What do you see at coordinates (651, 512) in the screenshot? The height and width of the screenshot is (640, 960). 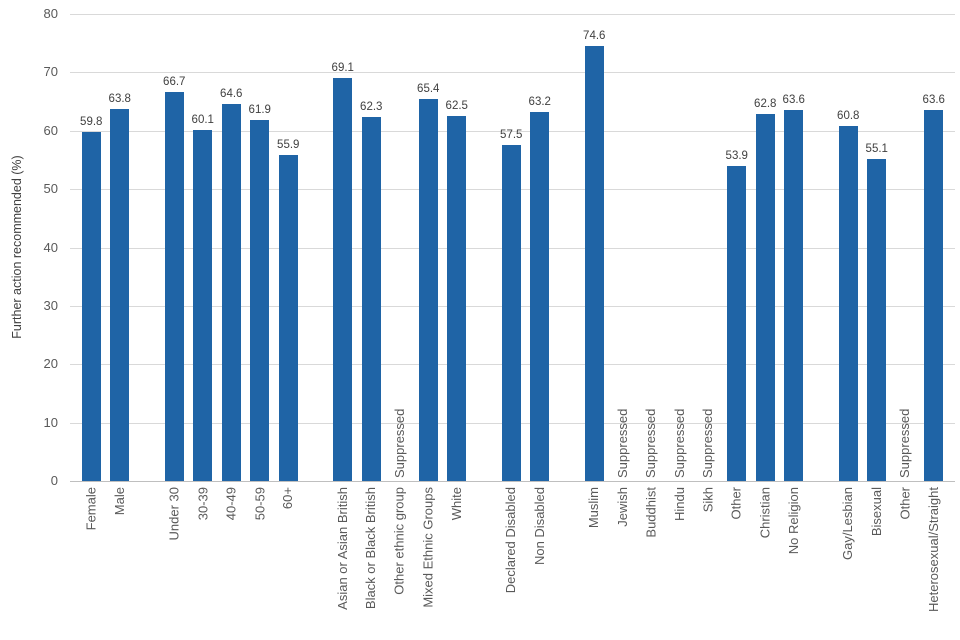 I see `x-axis-label-text: Buddhist` at bounding box center [651, 512].